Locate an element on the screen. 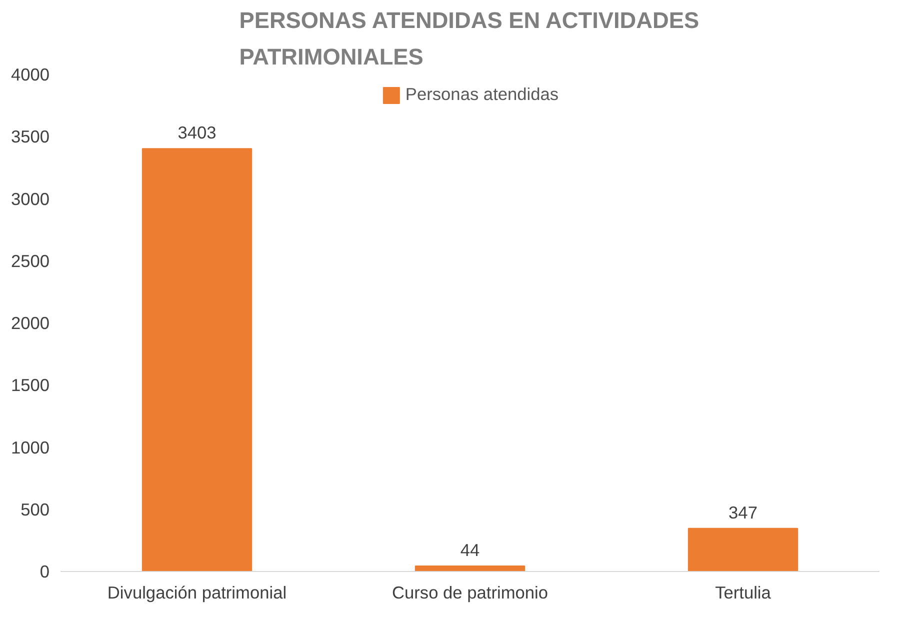 The image size is (899, 621). chart-title: PERSONAS ATENDIDAS EN ACTIVIDADES PATRIMONIALES is located at coordinates (469, 38).